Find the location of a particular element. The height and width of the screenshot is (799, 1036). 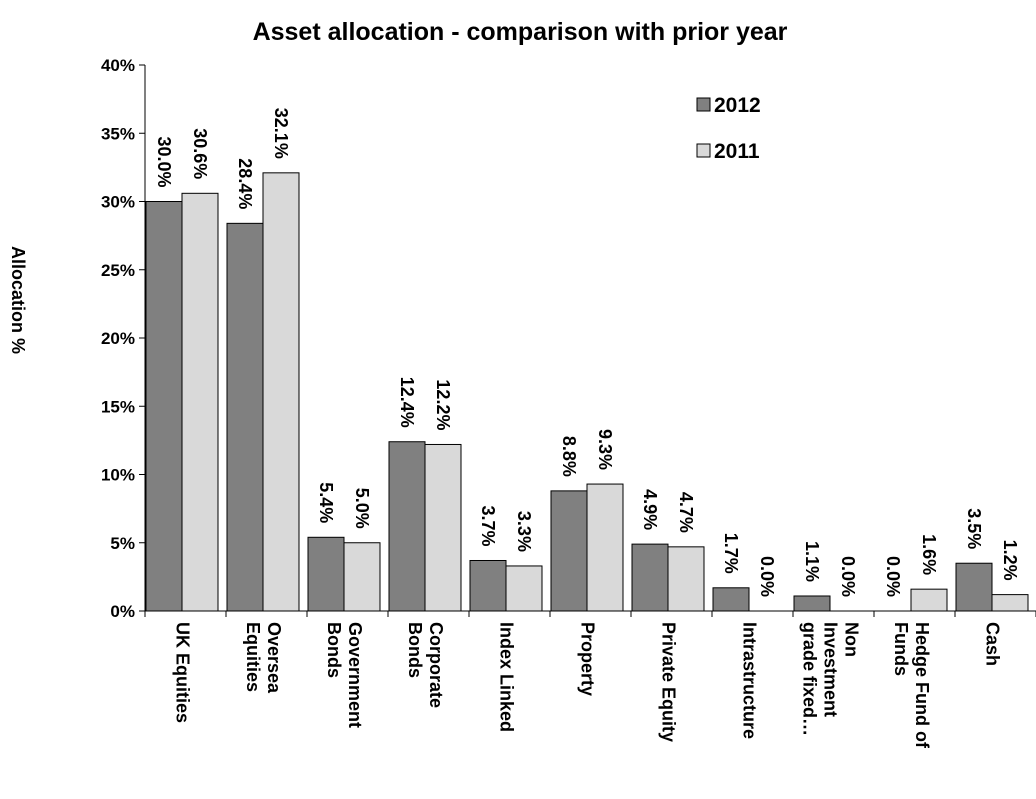

value-label: 28.4% is located at coordinates (245, 183).